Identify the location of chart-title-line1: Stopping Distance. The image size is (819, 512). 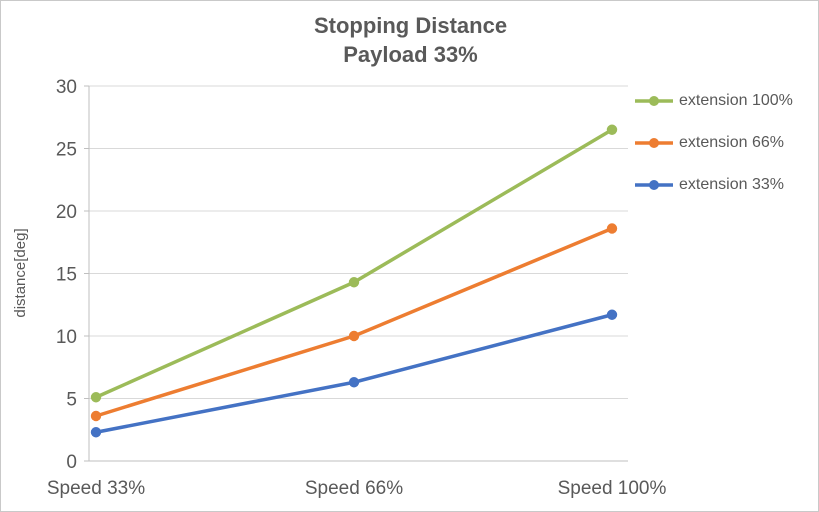
(410, 25).